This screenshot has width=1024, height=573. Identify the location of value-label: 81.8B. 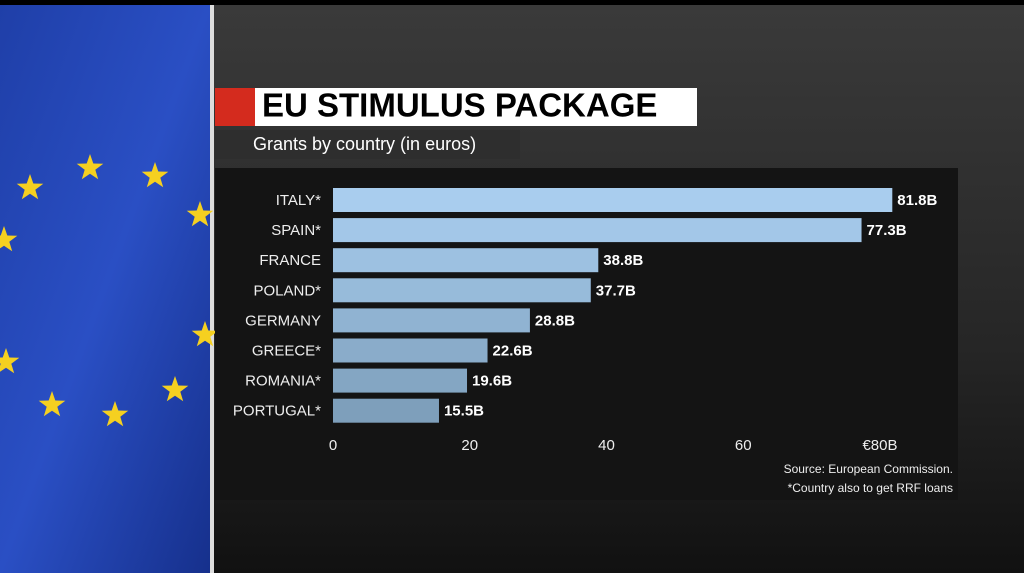
(917, 200).